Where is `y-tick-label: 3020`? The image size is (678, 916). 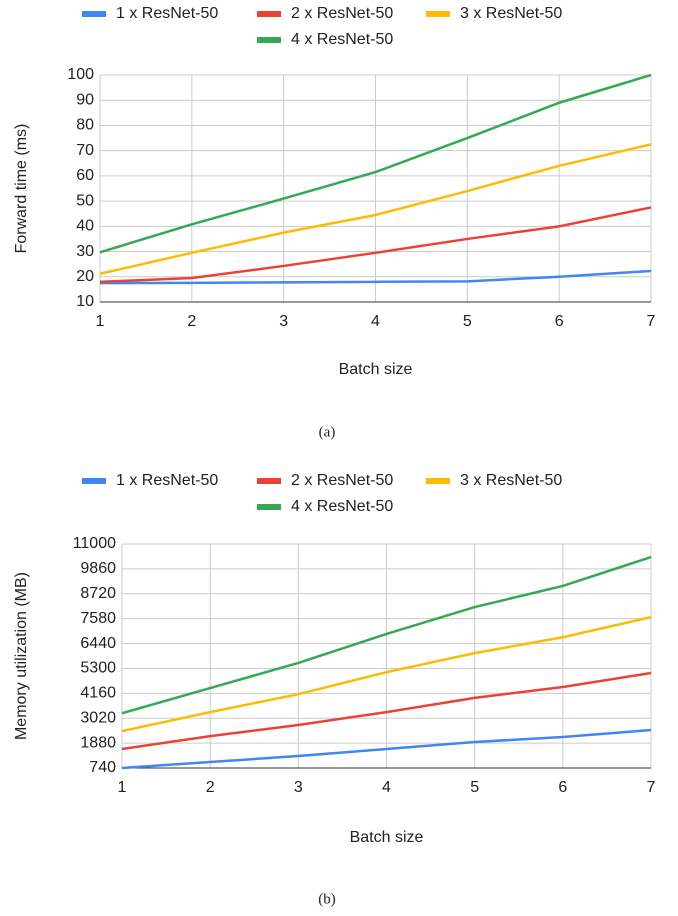 y-tick-label: 3020 is located at coordinates (98, 717).